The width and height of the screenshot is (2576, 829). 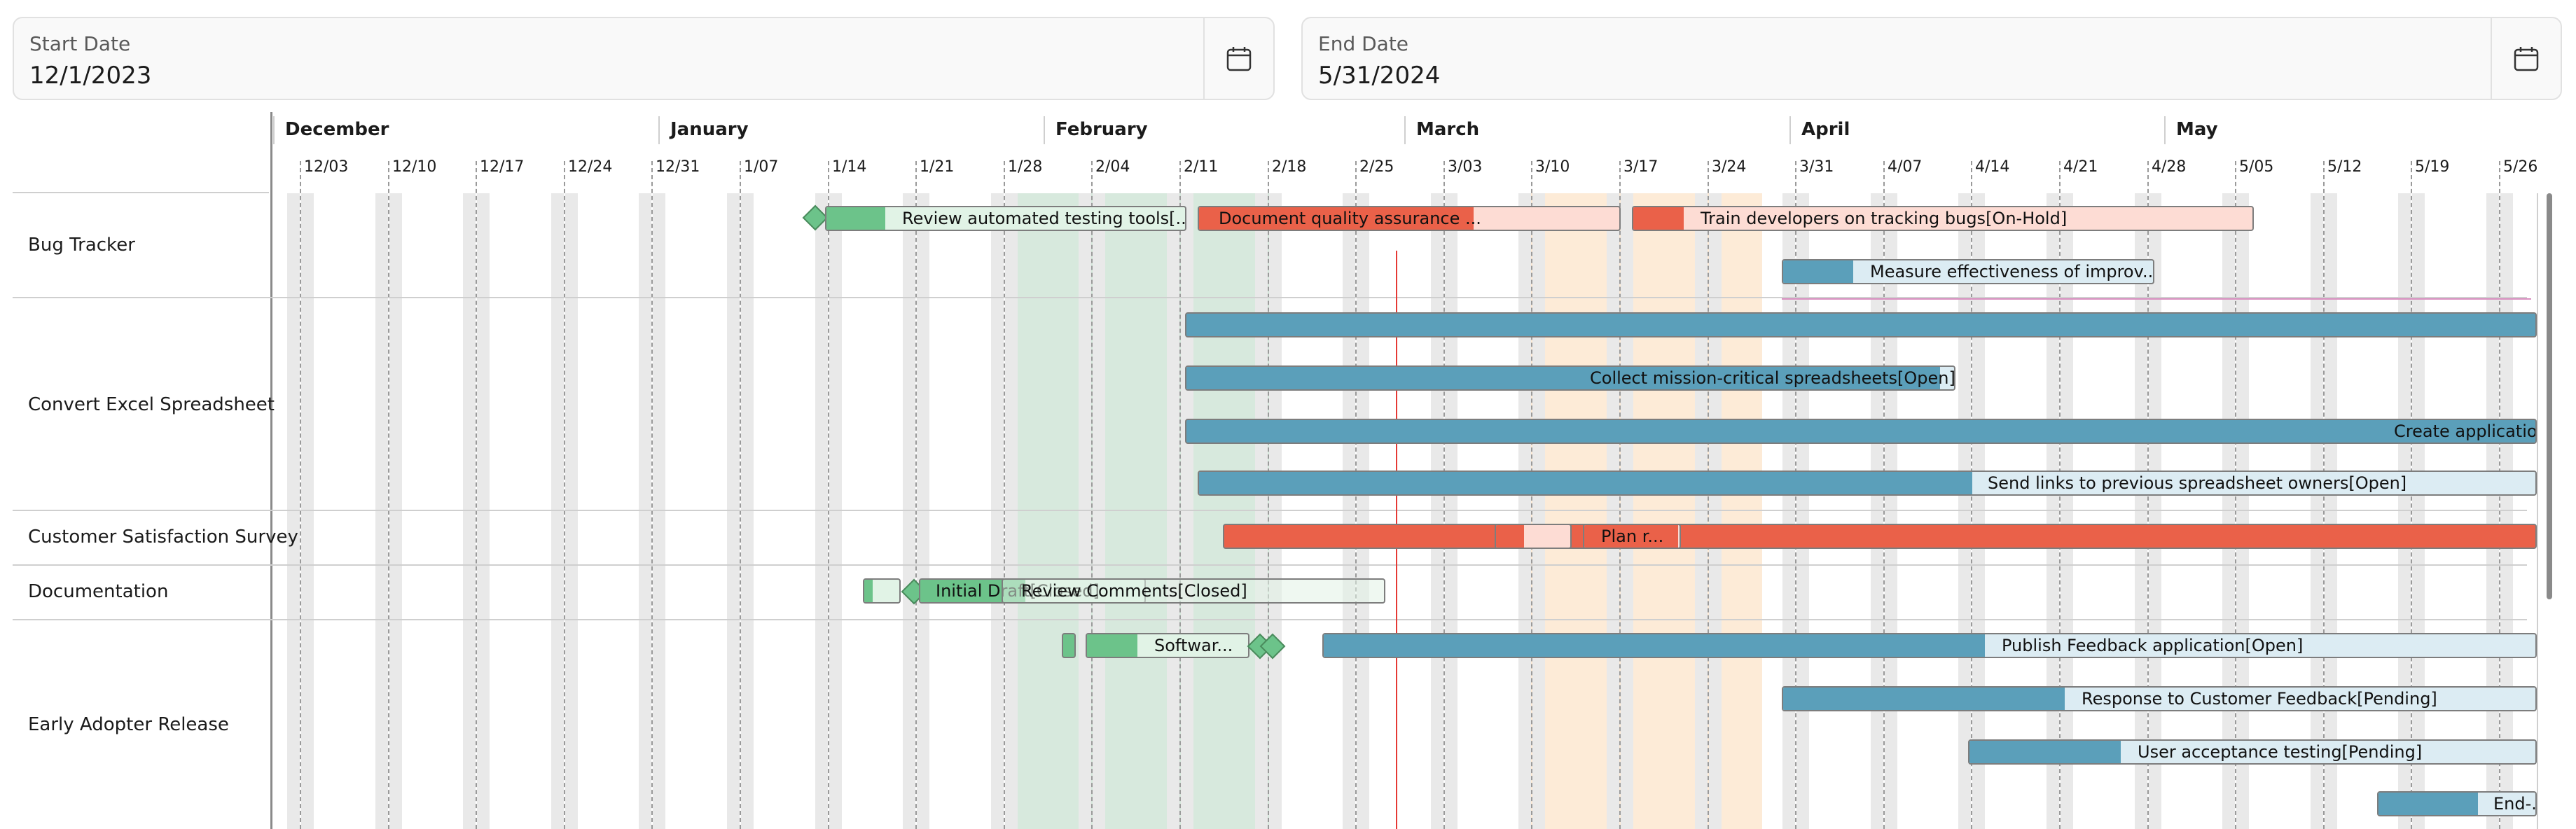 What do you see at coordinates (1641, 167) in the screenshot?
I see `week-label: 3/17` at bounding box center [1641, 167].